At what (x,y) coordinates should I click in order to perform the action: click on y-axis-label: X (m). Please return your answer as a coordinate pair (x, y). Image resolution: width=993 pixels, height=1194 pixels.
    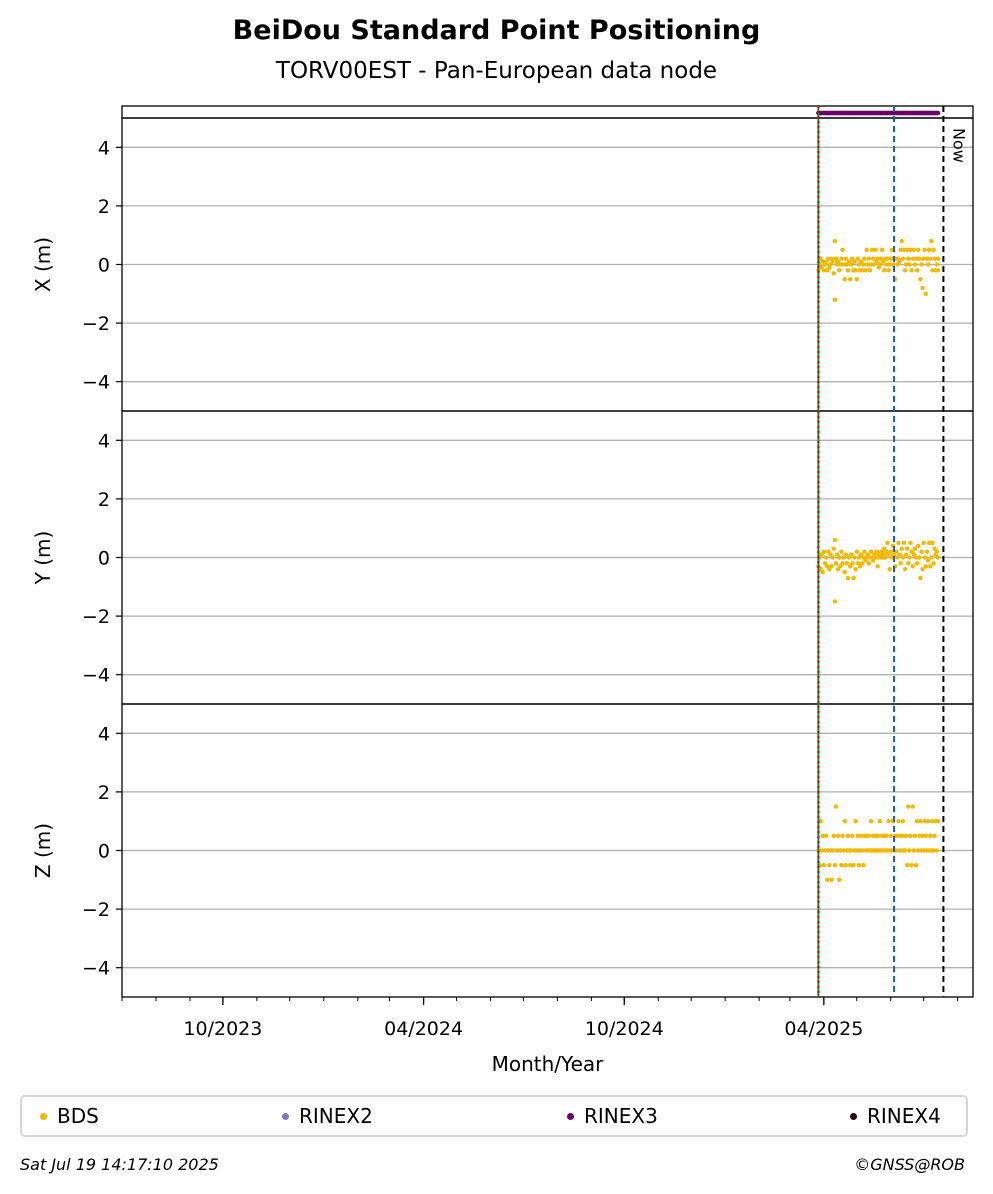
    Looking at the image, I should click on (43, 264).